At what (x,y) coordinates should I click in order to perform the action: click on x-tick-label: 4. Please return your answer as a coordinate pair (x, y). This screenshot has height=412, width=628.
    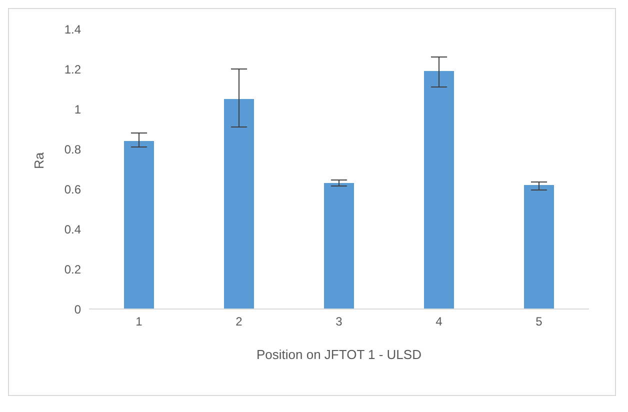
    Looking at the image, I should click on (439, 321).